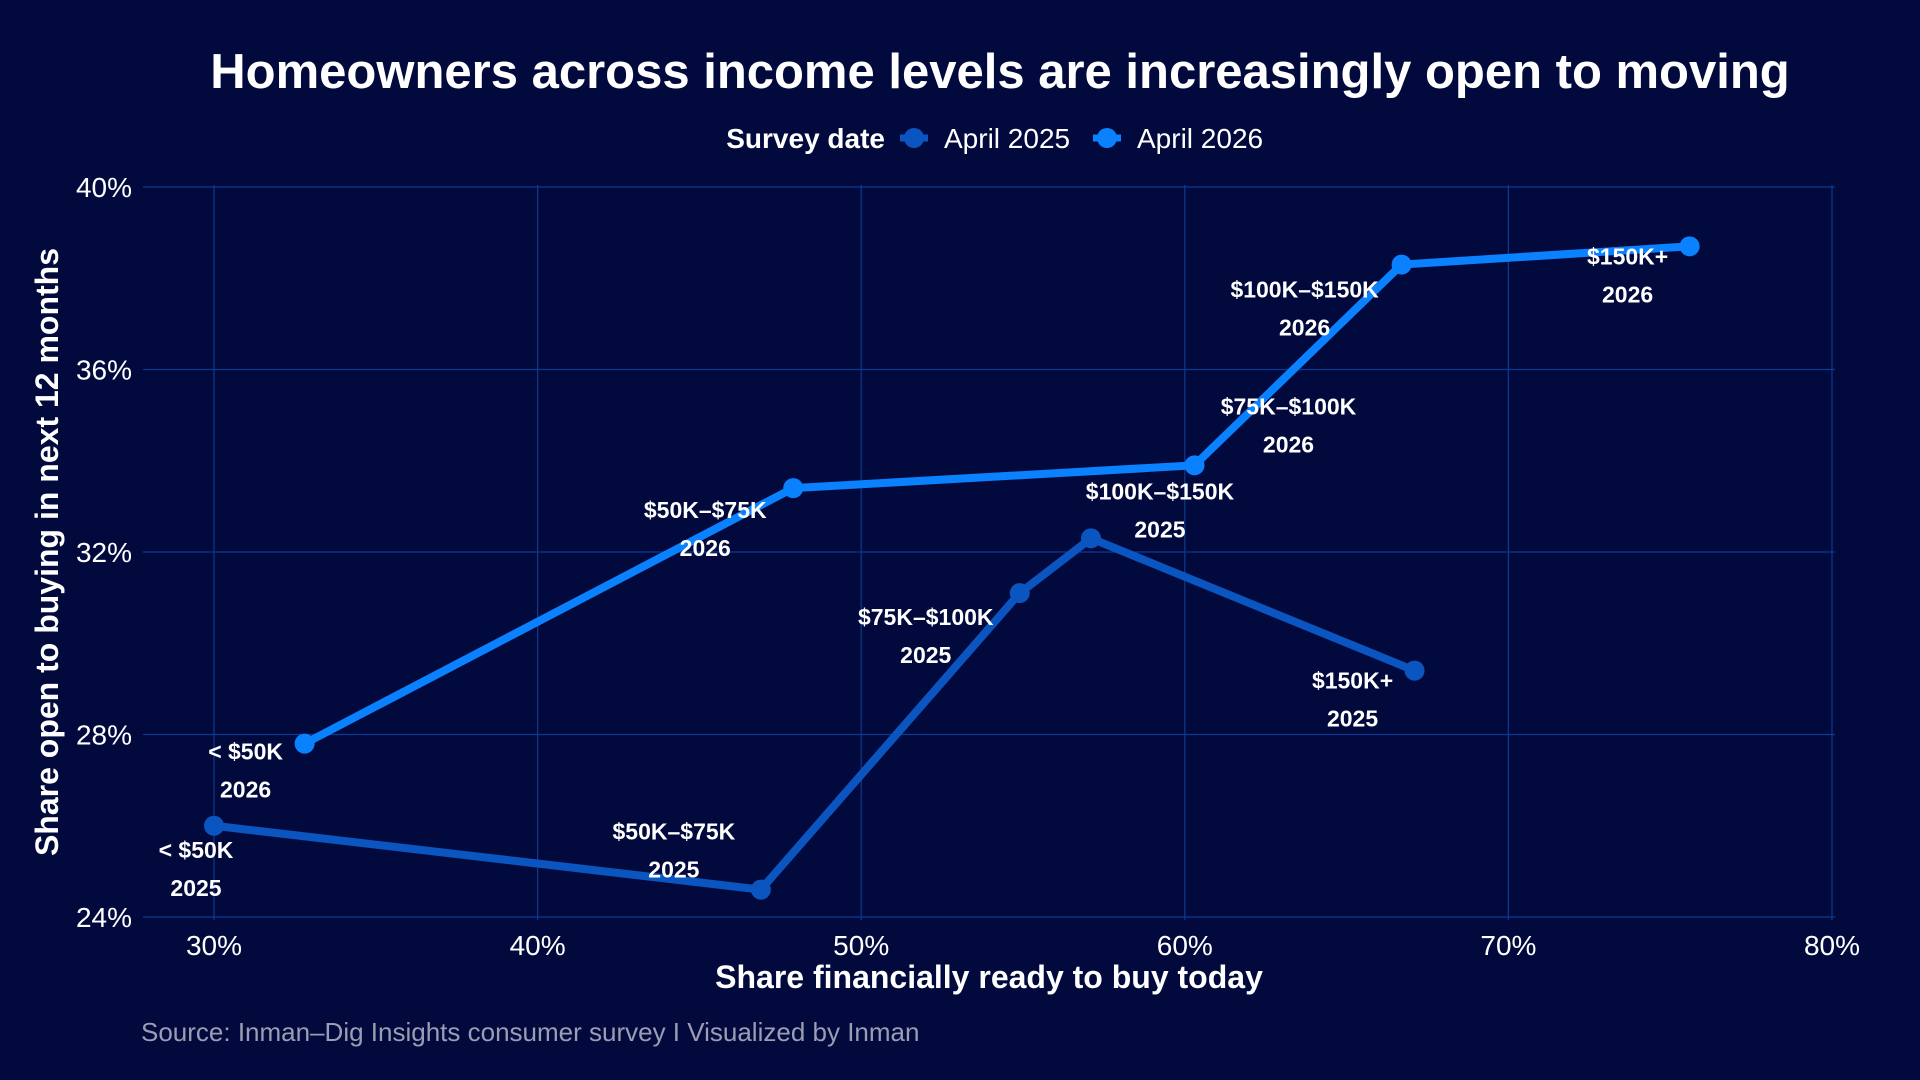  I want to click on legend-label-2026: April 2026, so click(1200, 138).